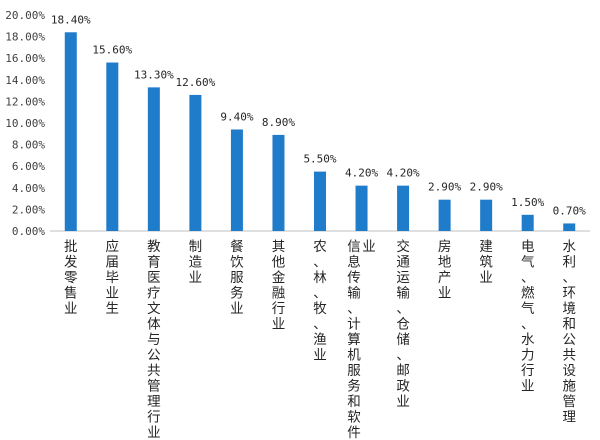  Describe the element at coordinates (154, 339) in the screenshot. I see `x-category-label: 教育医疗文体与公共管理行业` at that location.